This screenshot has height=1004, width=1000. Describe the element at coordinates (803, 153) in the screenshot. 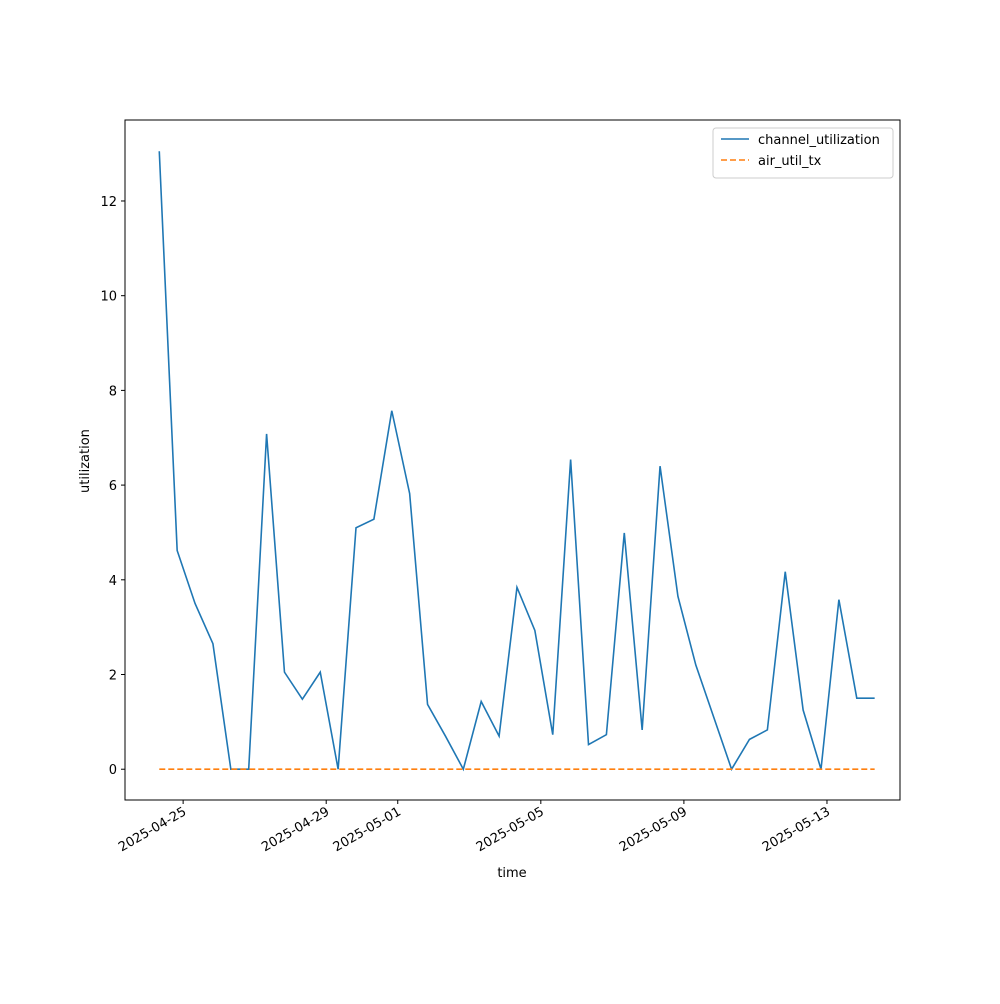

I see `legend-box` at that location.